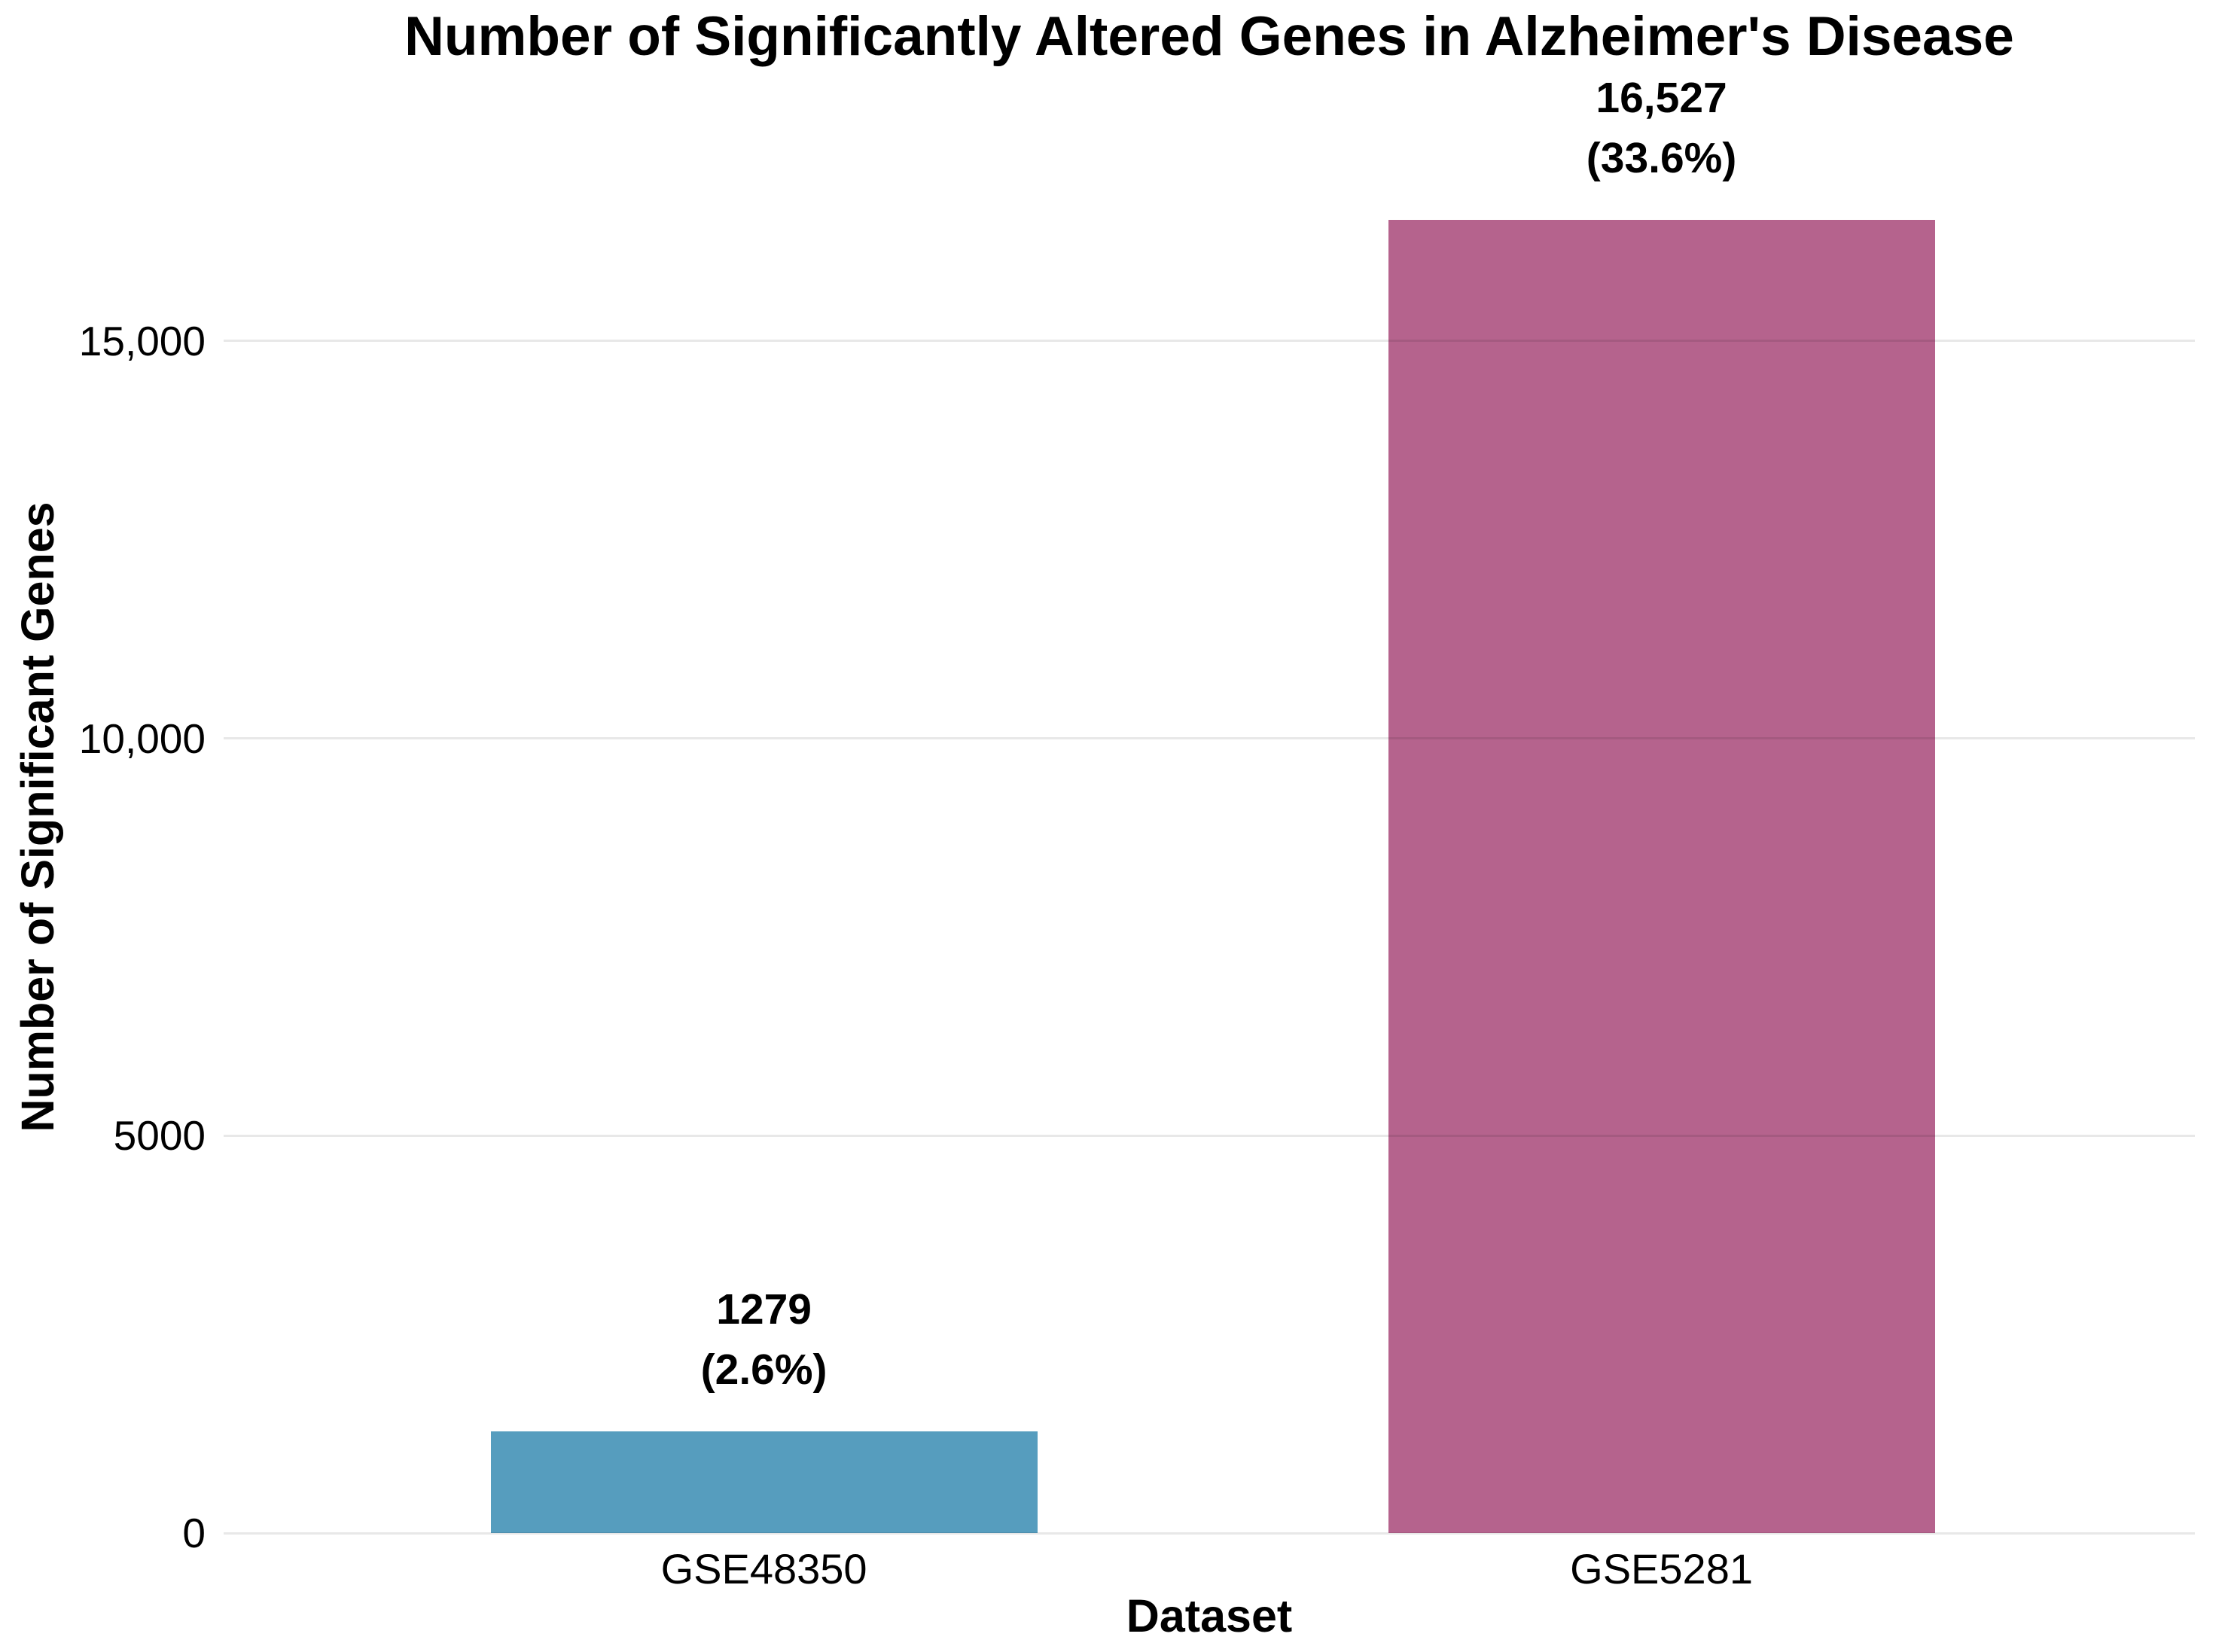  What do you see at coordinates (764, 1370) in the screenshot?
I see `bar-percent-text: (2.6%)` at bounding box center [764, 1370].